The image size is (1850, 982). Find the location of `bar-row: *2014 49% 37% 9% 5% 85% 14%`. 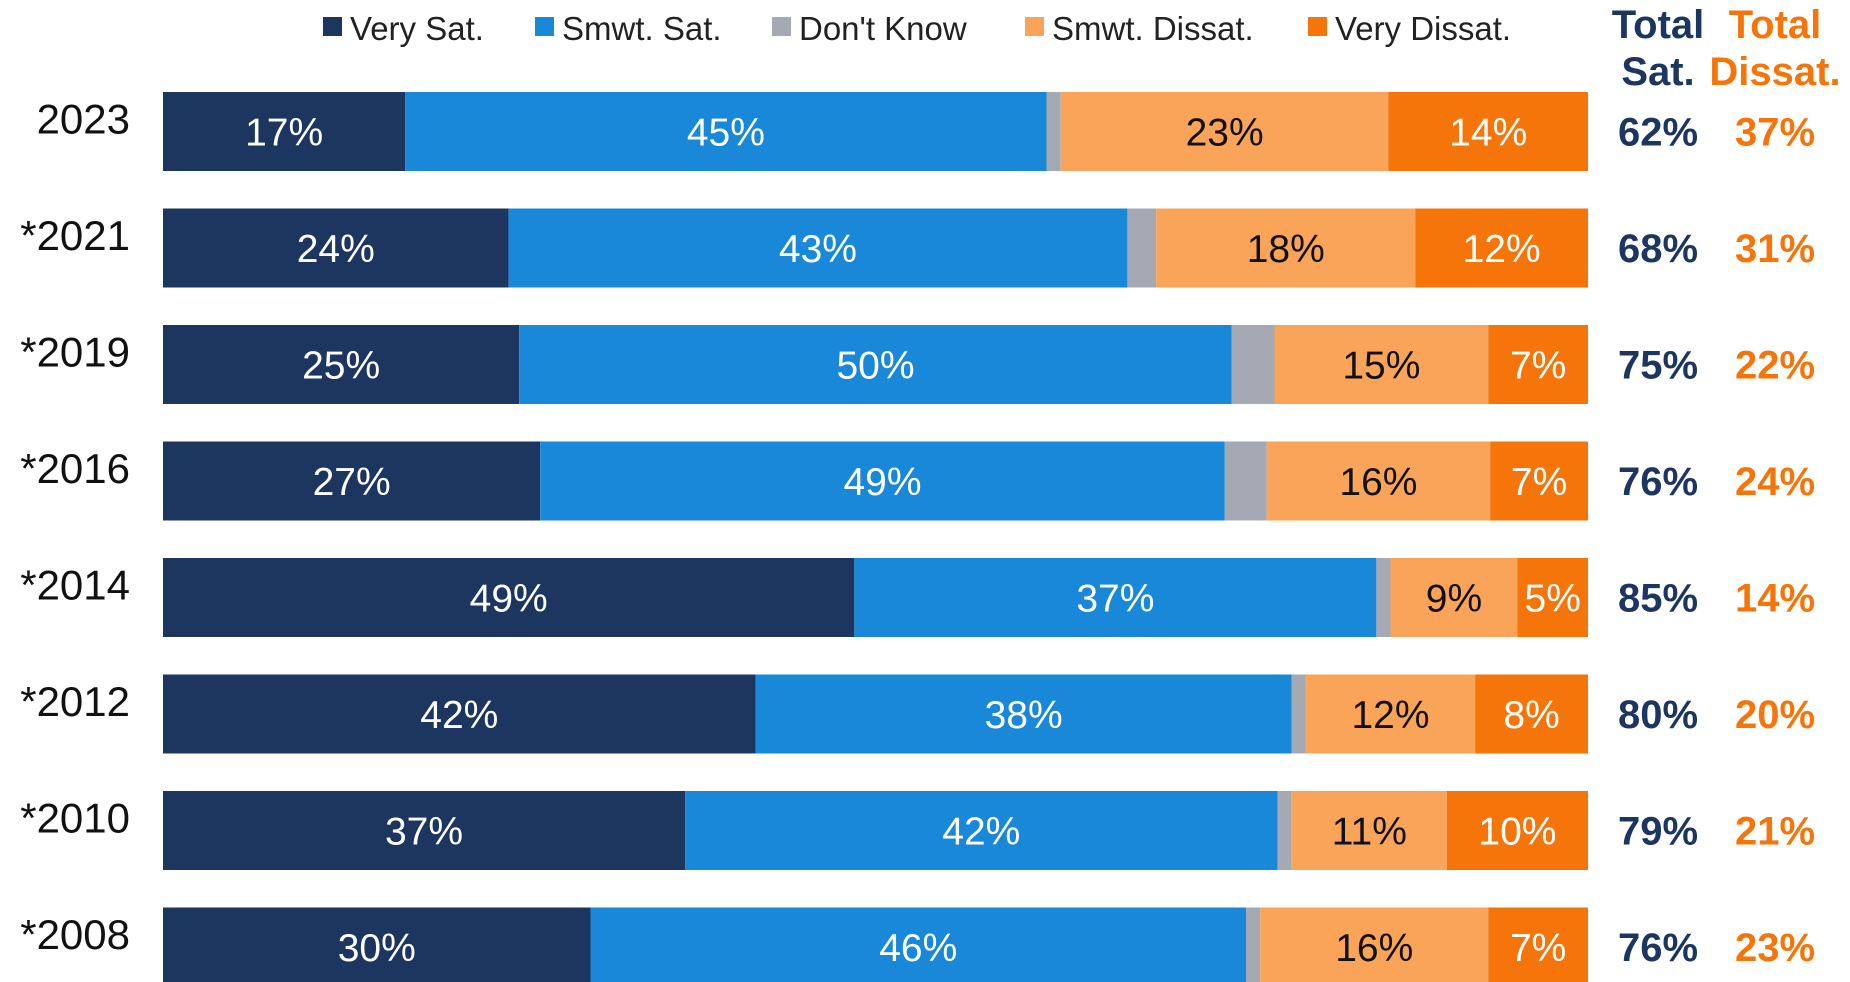

bar-row: *2014 49% 37% 9% 5% 85% 14% is located at coordinates (917, 597).